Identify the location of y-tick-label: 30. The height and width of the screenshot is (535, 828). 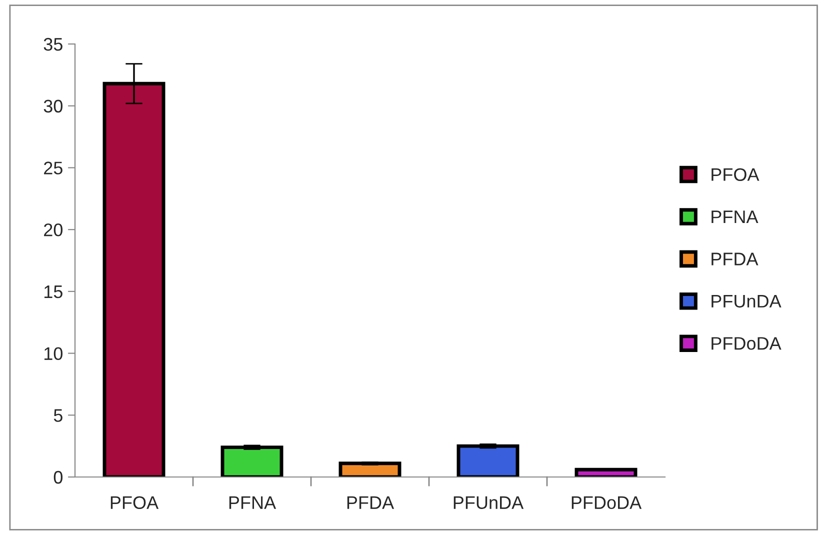
(53, 106).